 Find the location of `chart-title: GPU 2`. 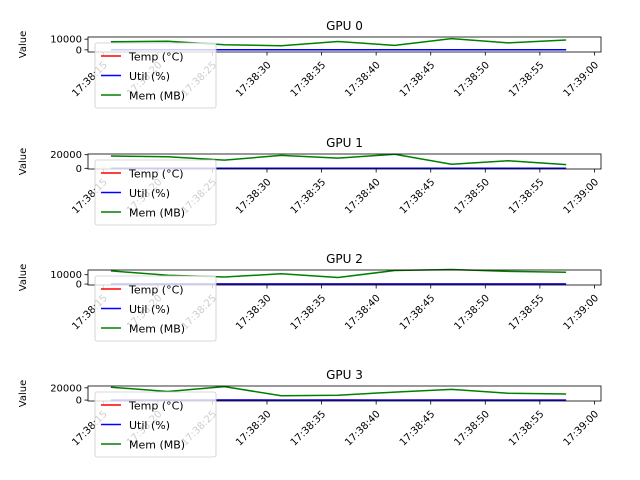

chart-title: GPU 2 is located at coordinates (344, 259).